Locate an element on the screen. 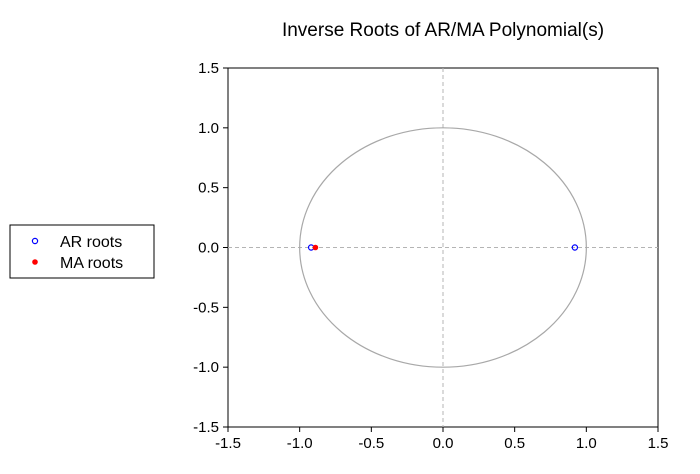 The image size is (700, 474). root-points is located at coordinates (443, 247).